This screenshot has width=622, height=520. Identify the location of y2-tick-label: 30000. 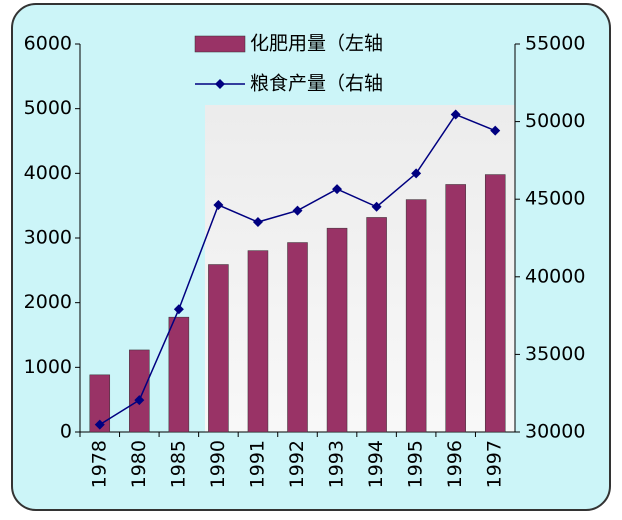
(555, 432).